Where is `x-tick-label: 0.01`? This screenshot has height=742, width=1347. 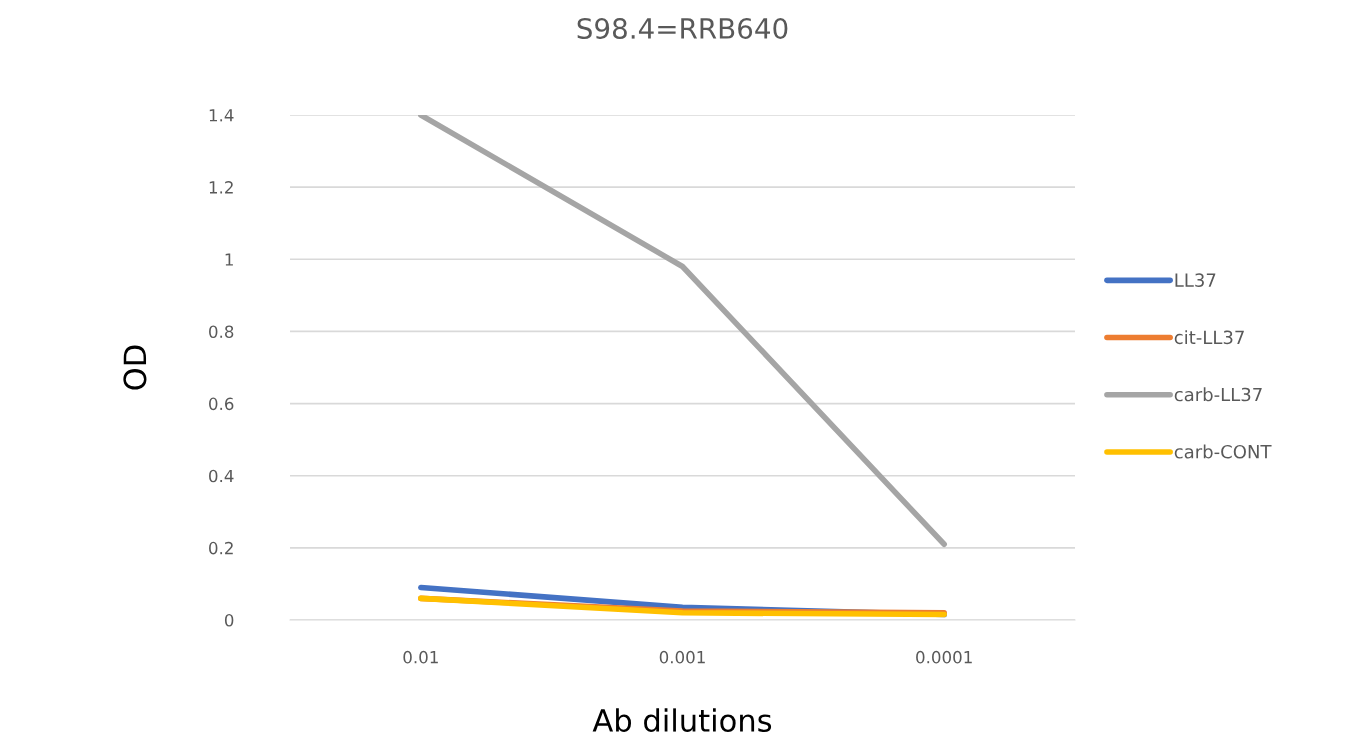 x-tick-label: 0.01 is located at coordinates (420, 657).